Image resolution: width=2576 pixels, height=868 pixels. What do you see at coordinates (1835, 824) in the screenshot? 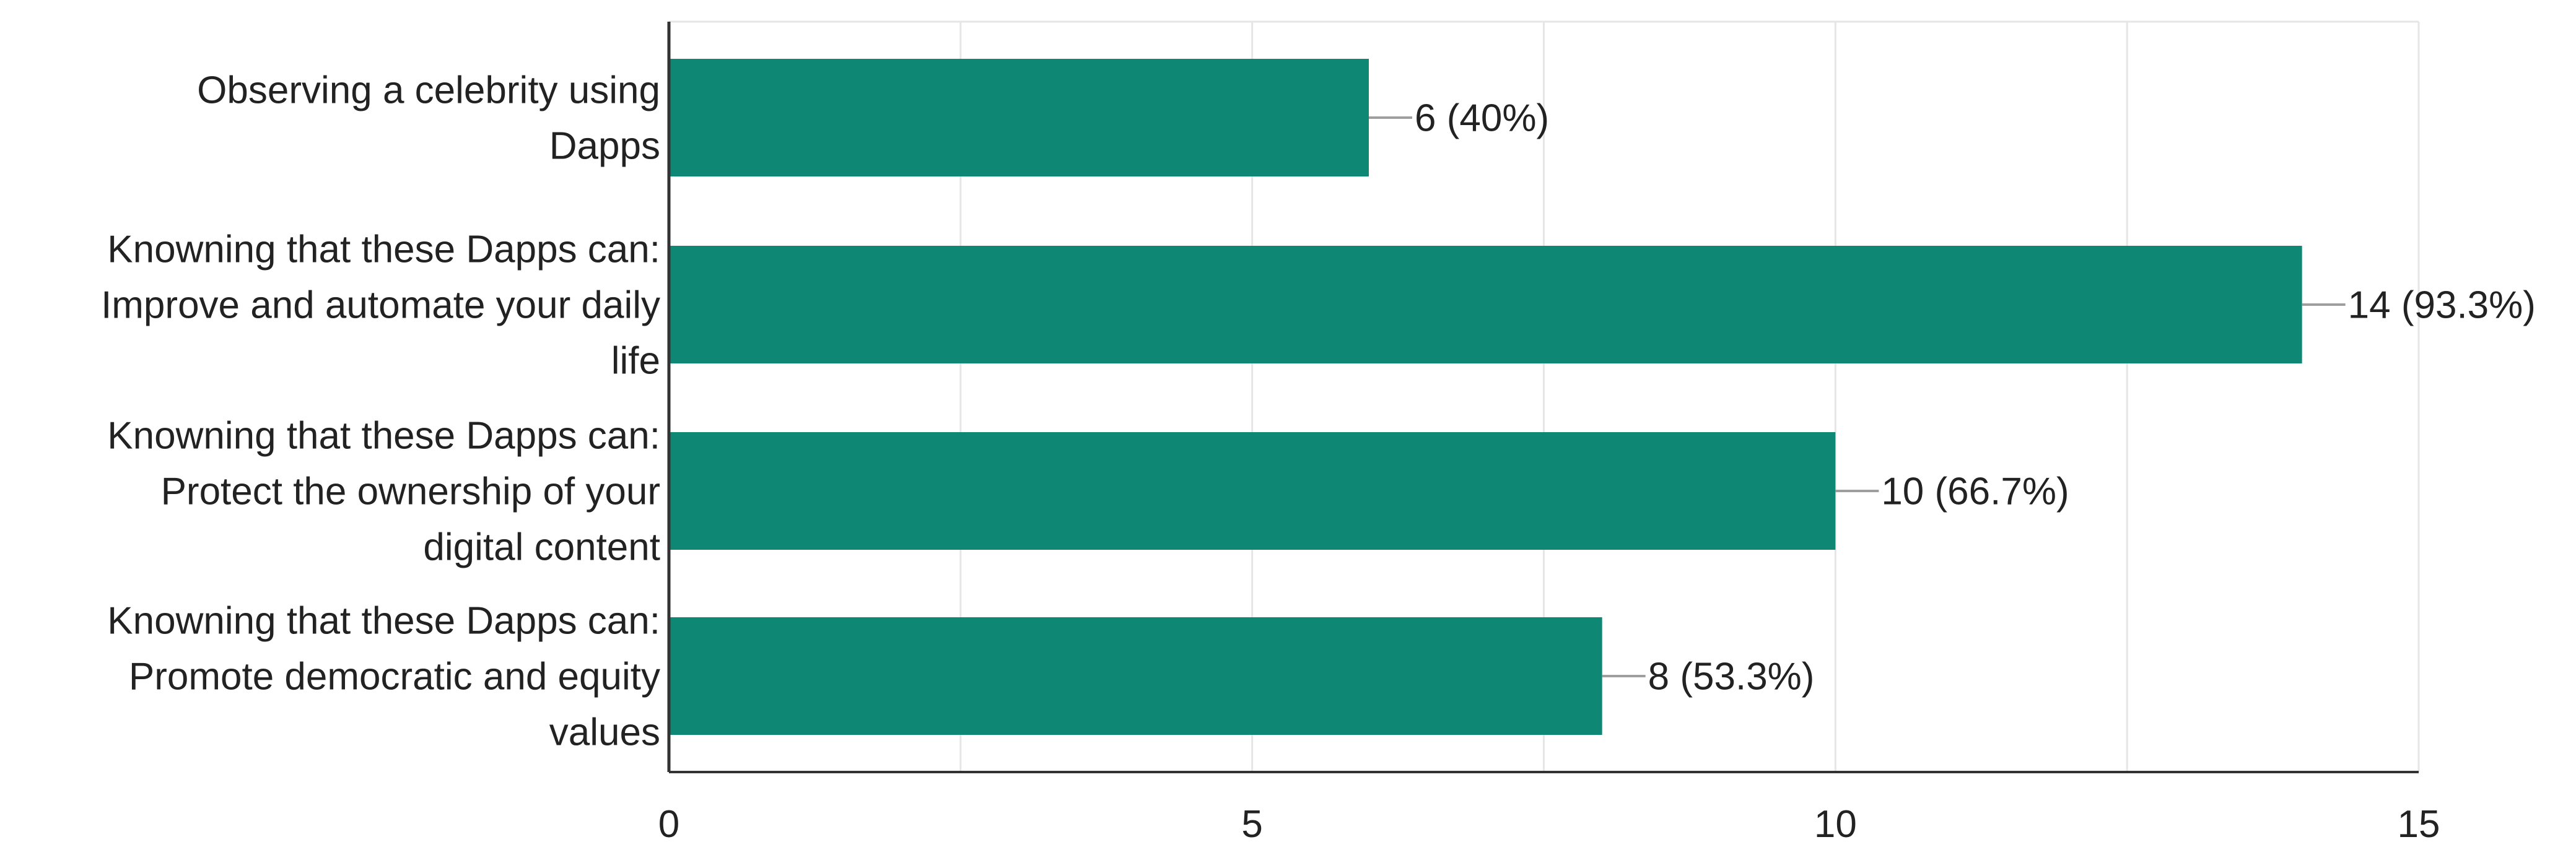
I see `x-tick-label-2: 10` at bounding box center [1835, 824].